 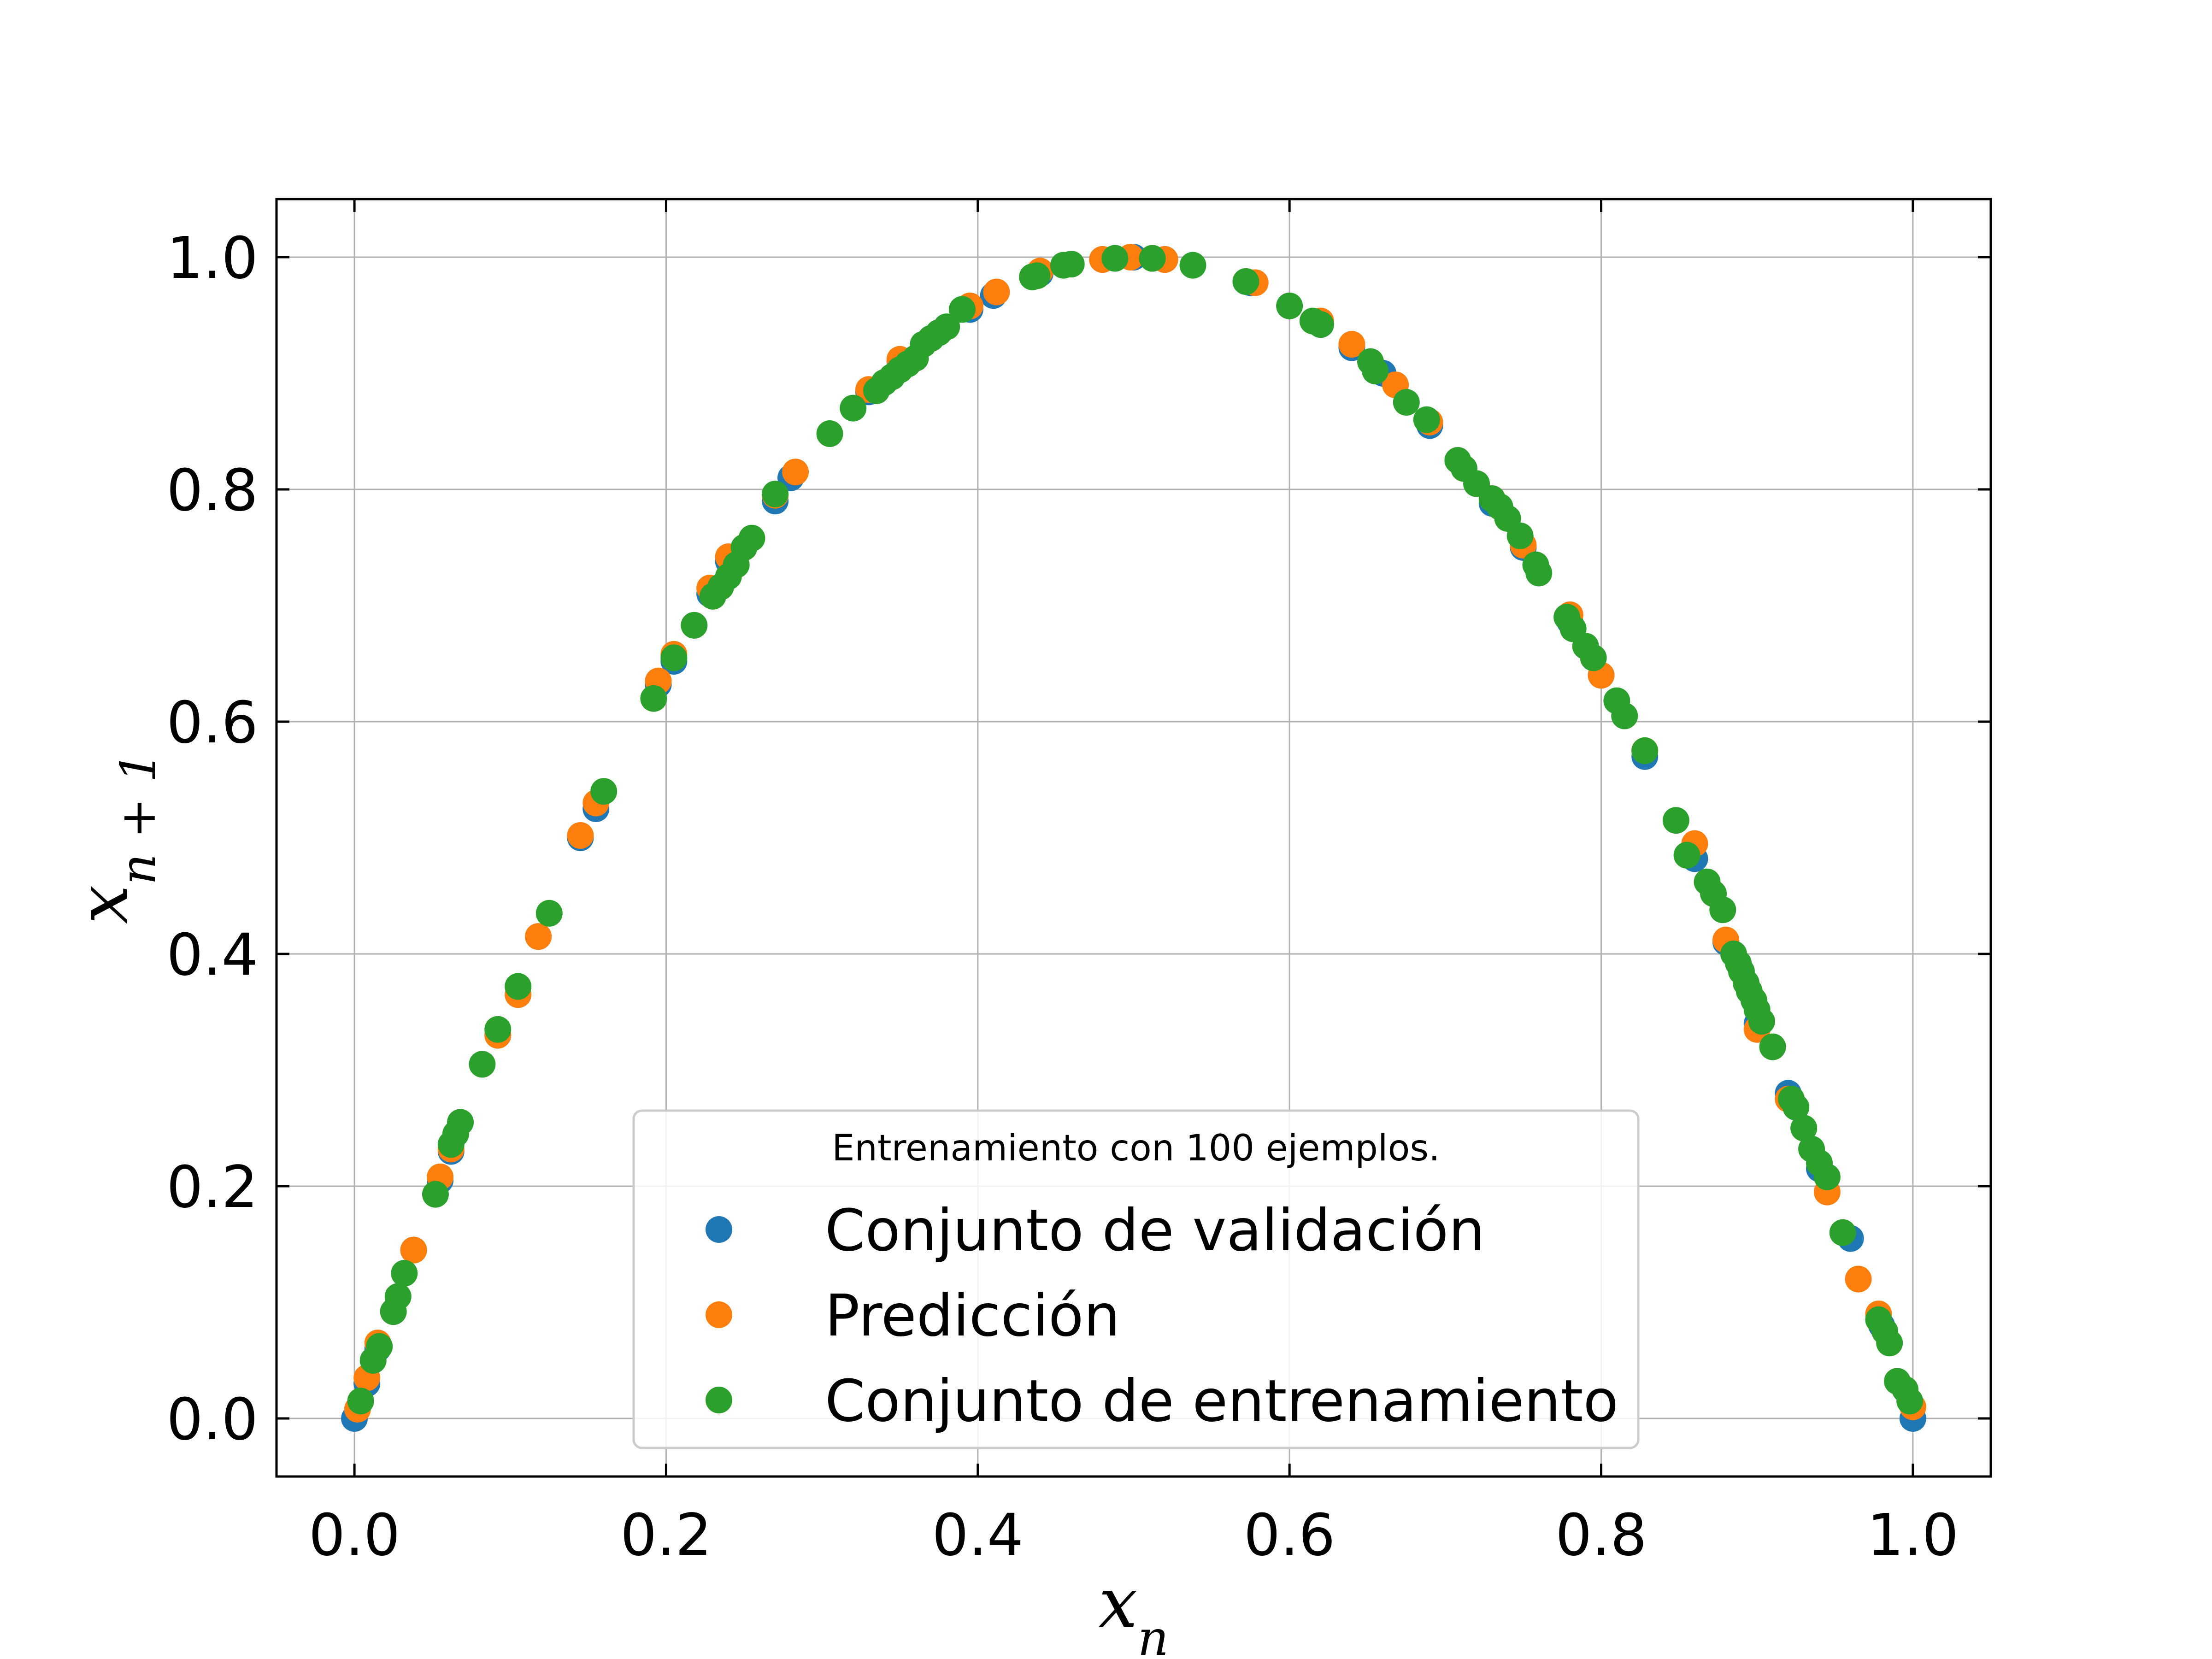 What do you see at coordinates (1913, 1535) in the screenshot?
I see `x-tick-label: 1.0` at bounding box center [1913, 1535].